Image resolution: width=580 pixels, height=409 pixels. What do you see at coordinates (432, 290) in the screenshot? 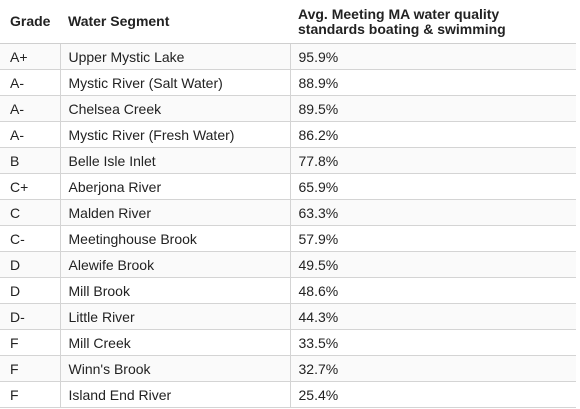
I see `avg-percent-cell: 48.6%` at bounding box center [432, 290].